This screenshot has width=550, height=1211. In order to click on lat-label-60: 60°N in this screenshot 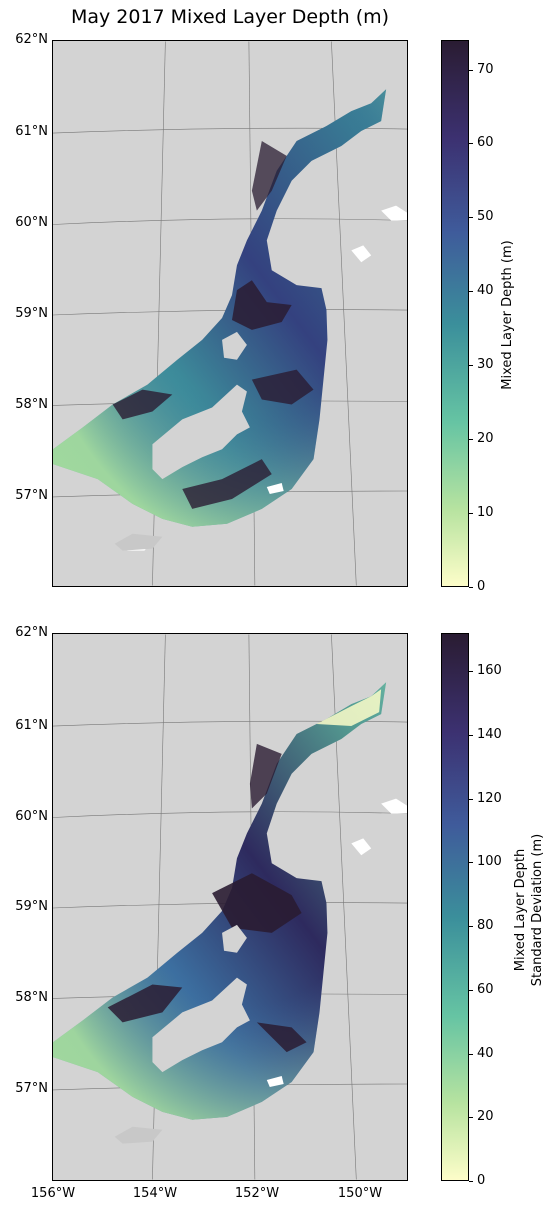, I will do `click(31, 222)`.